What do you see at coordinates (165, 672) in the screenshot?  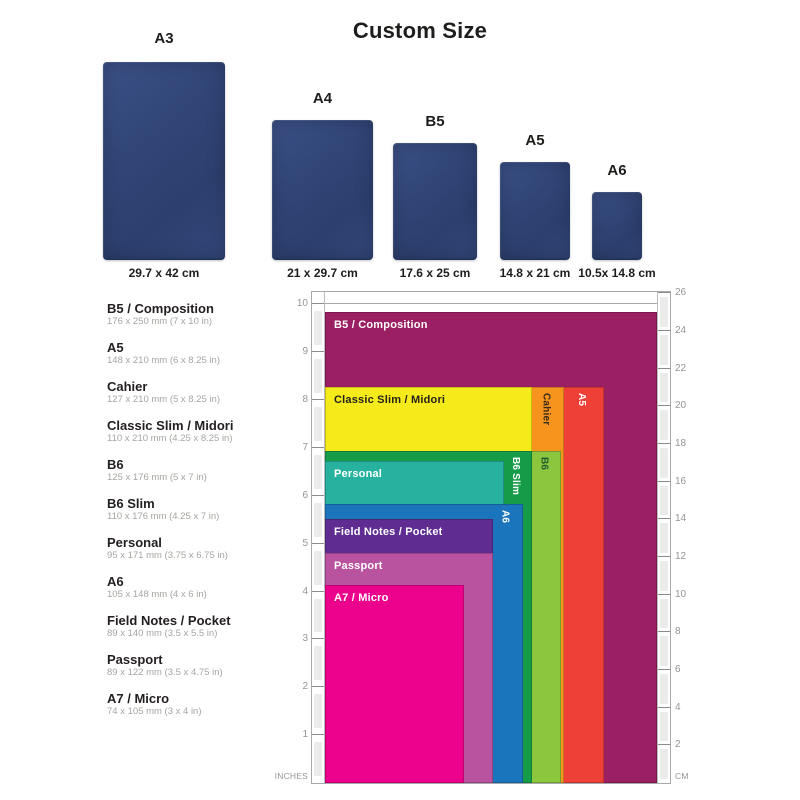 I see `size-list-dims: 89 x 122 mm (3.5 x 4.75 in)` at bounding box center [165, 672].